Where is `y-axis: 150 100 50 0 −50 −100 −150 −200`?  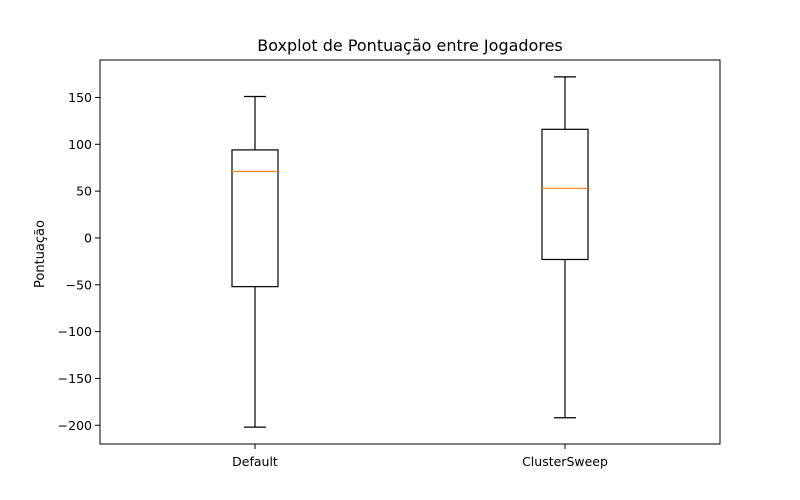
y-axis: 150 100 50 0 −50 −100 −150 −200 is located at coordinates (79, 261).